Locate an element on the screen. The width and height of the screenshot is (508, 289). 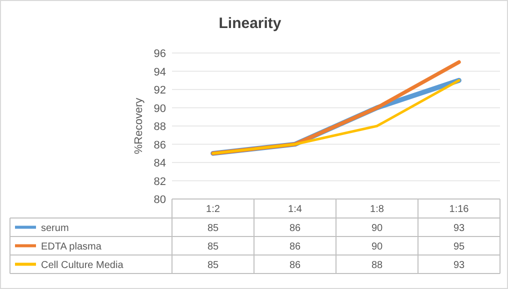
data-label: 88 is located at coordinates (377, 265).